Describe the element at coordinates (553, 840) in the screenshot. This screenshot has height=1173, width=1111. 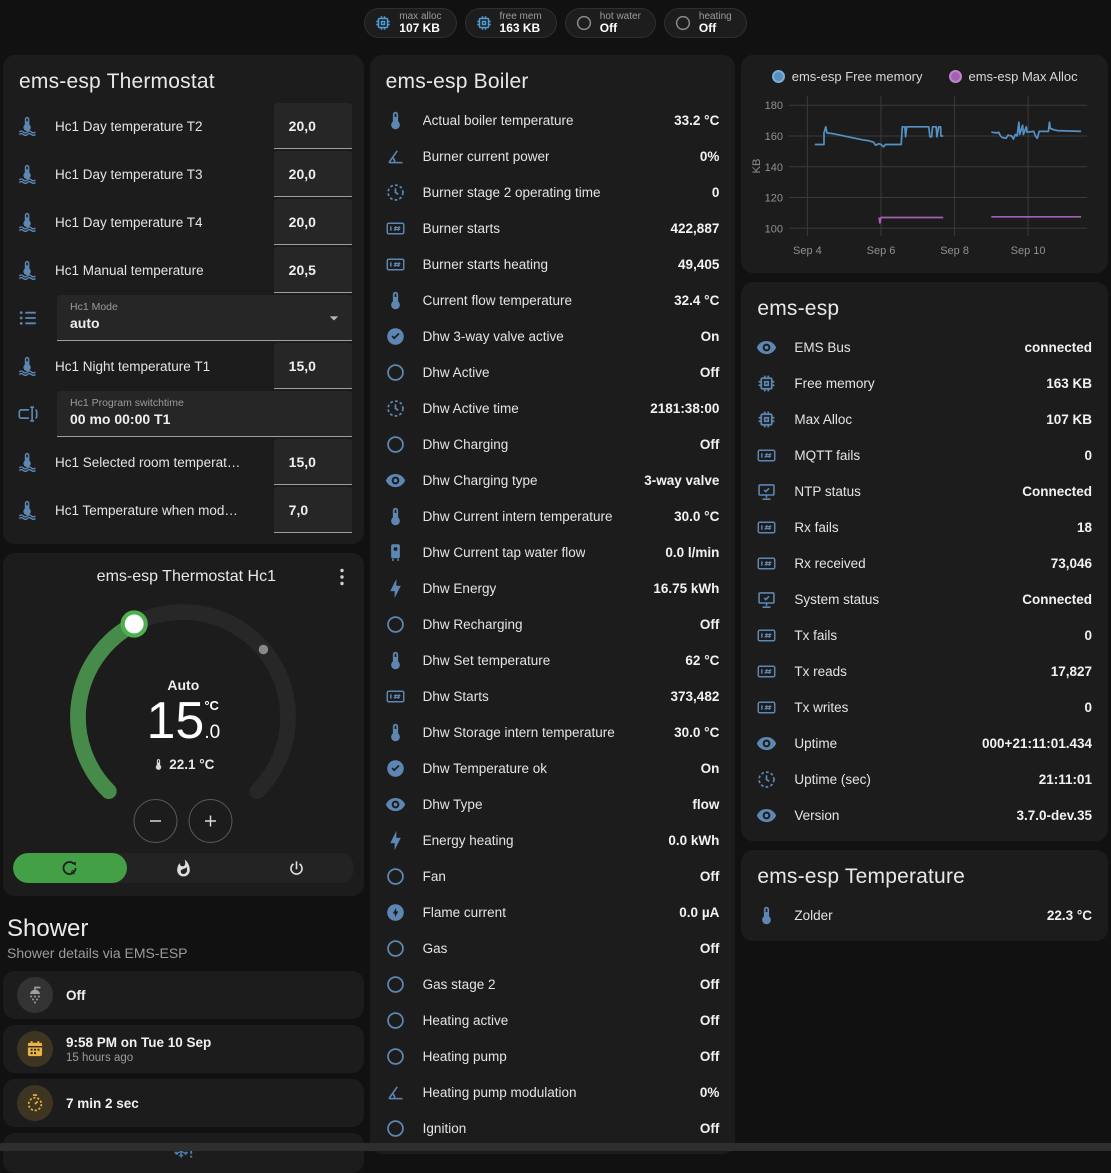
I see `entity-row: Energy heating 0.0 kWh` at that location.